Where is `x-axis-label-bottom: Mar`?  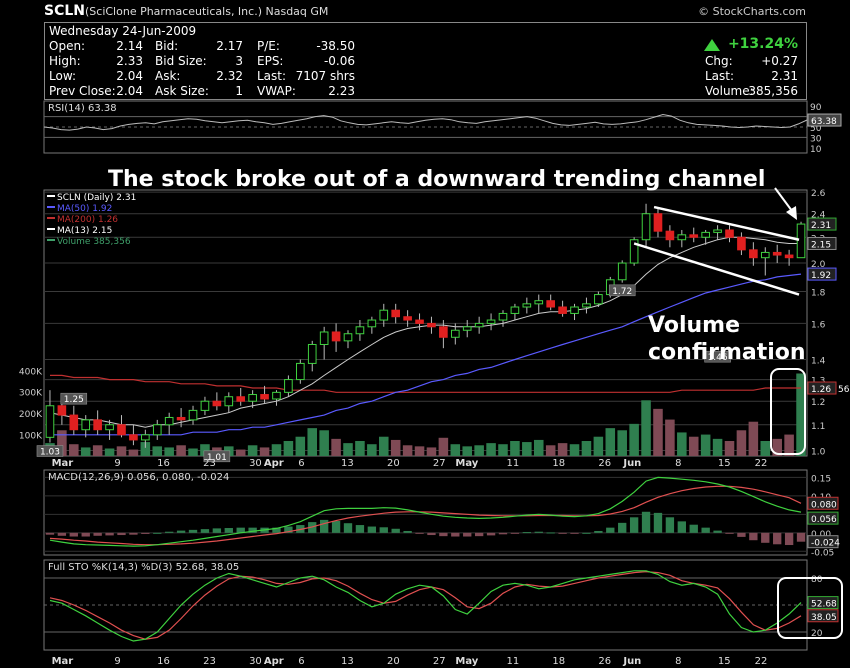
x-axis-label-bottom: Mar is located at coordinates (63, 661).